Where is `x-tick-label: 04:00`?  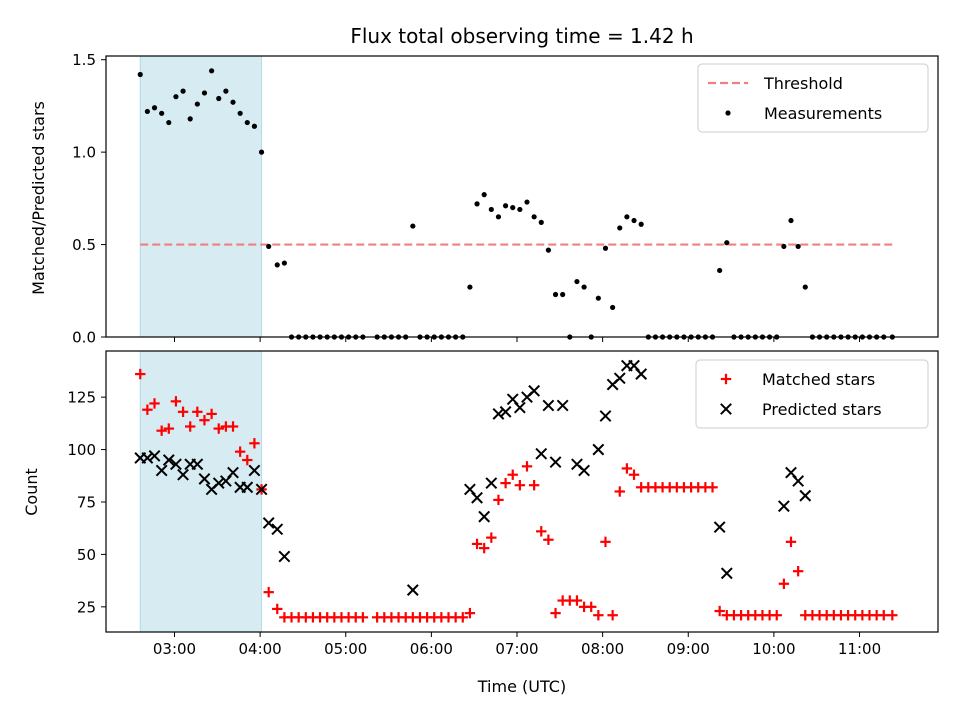 x-tick-label: 04:00 is located at coordinates (260, 649).